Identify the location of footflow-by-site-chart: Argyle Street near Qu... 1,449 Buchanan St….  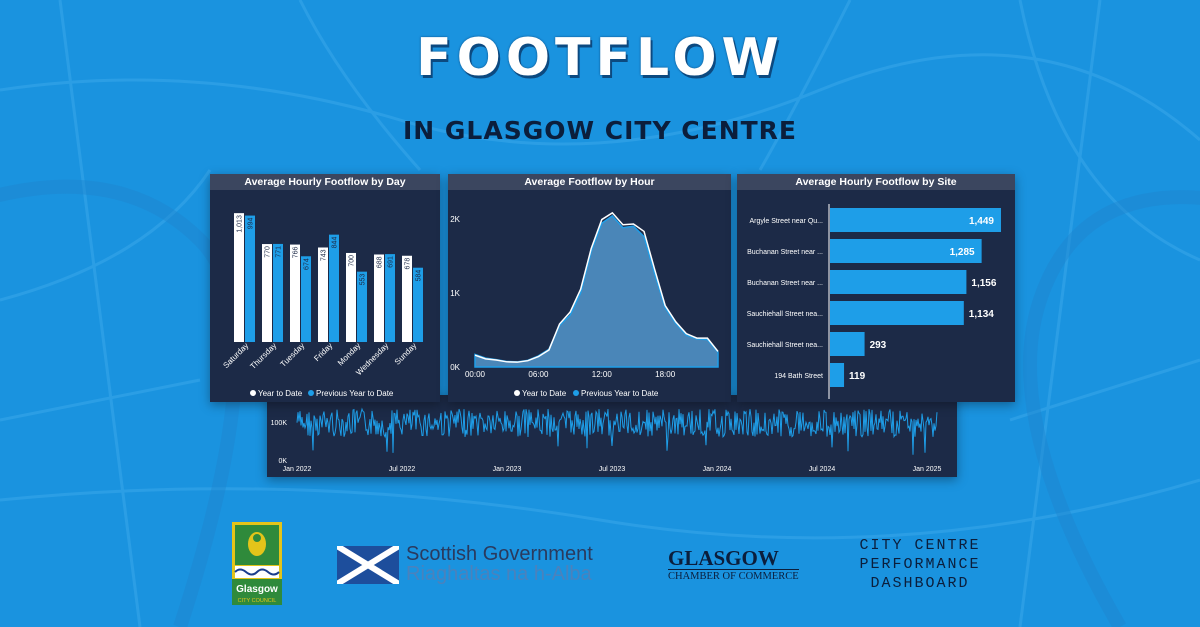
(874, 301).